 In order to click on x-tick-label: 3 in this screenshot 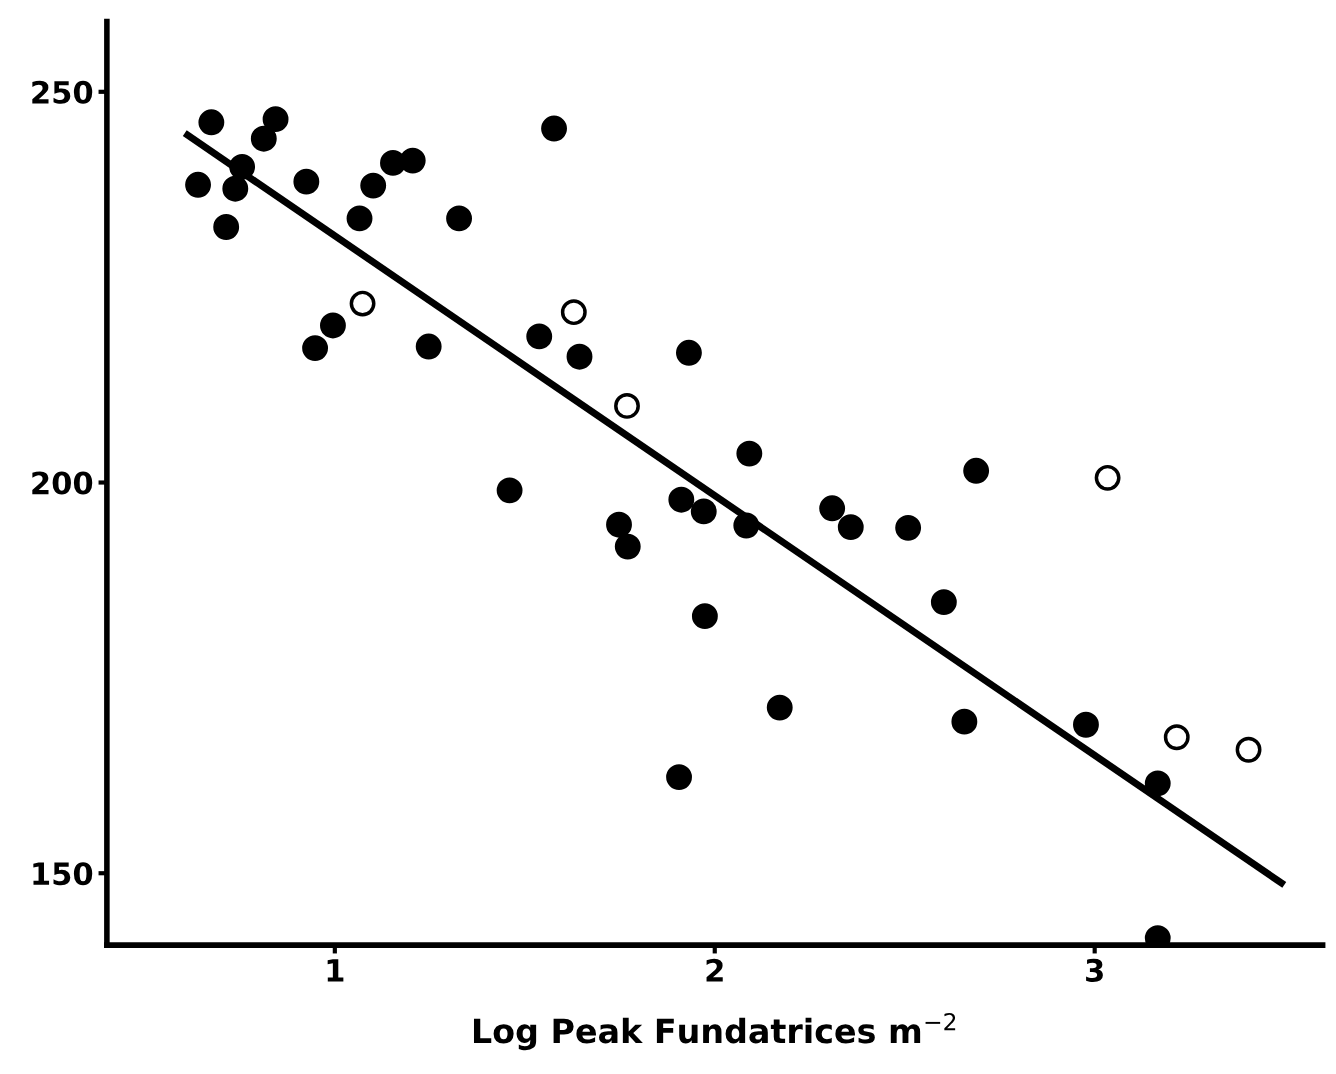, I will do `click(1094, 970)`.